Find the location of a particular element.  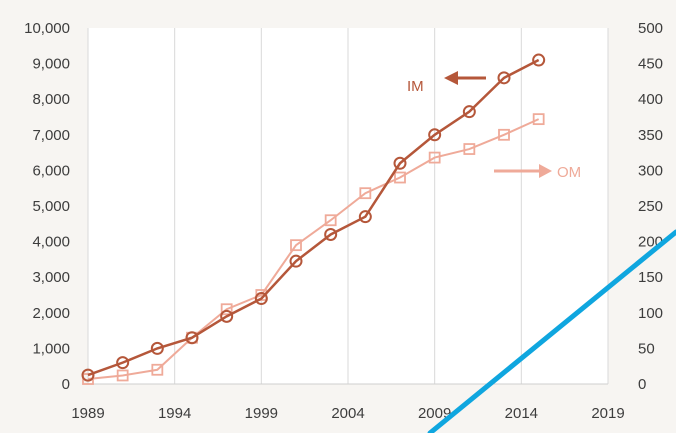

right-tick-label: 300 is located at coordinates (650, 170).